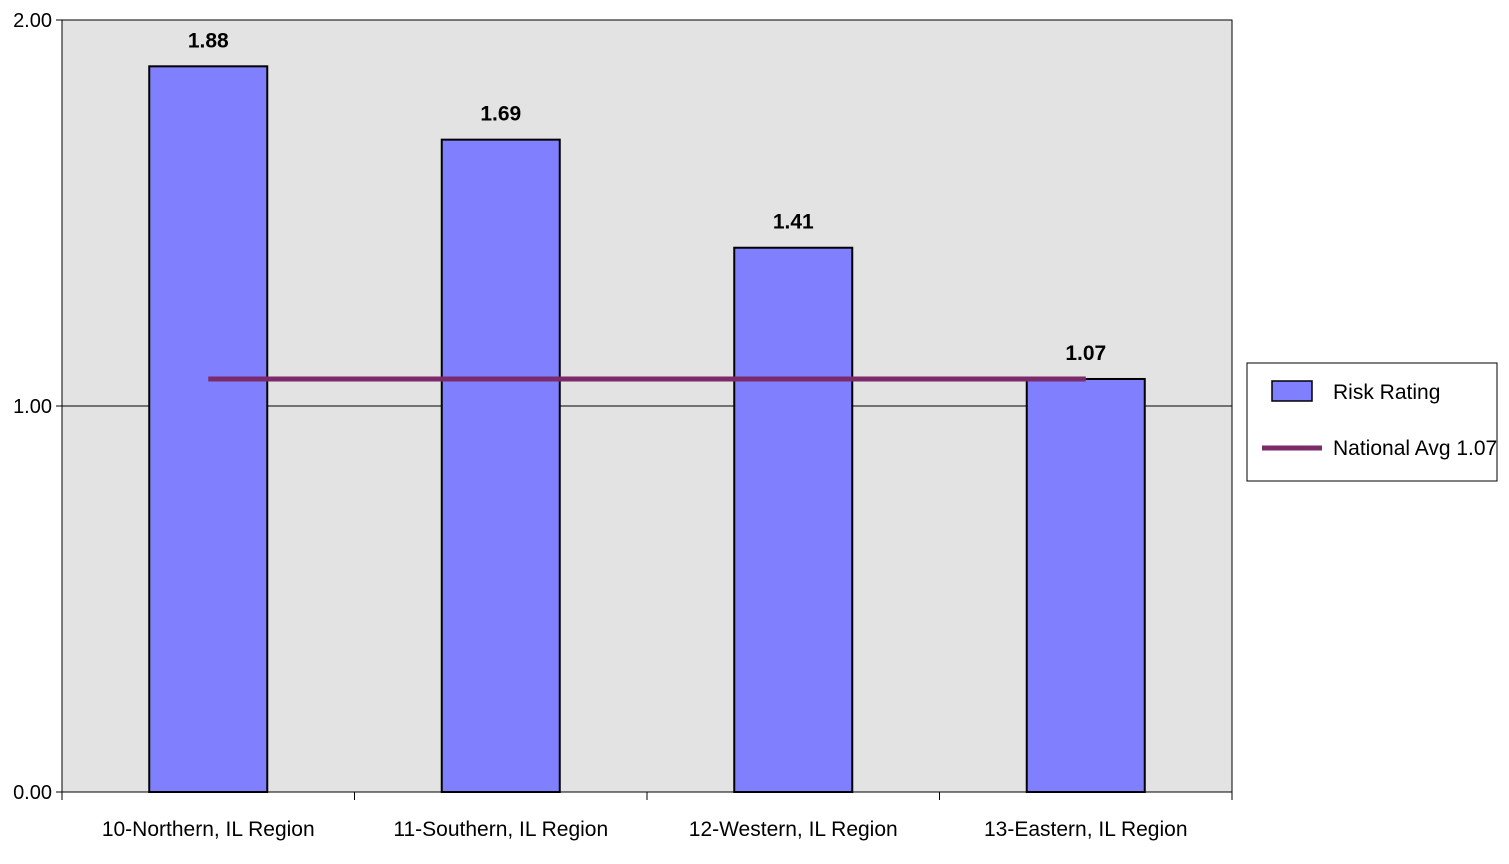  What do you see at coordinates (1086, 829) in the screenshot?
I see `category-label-4: 13-Eastern, IL Region` at bounding box center [1086, 829].